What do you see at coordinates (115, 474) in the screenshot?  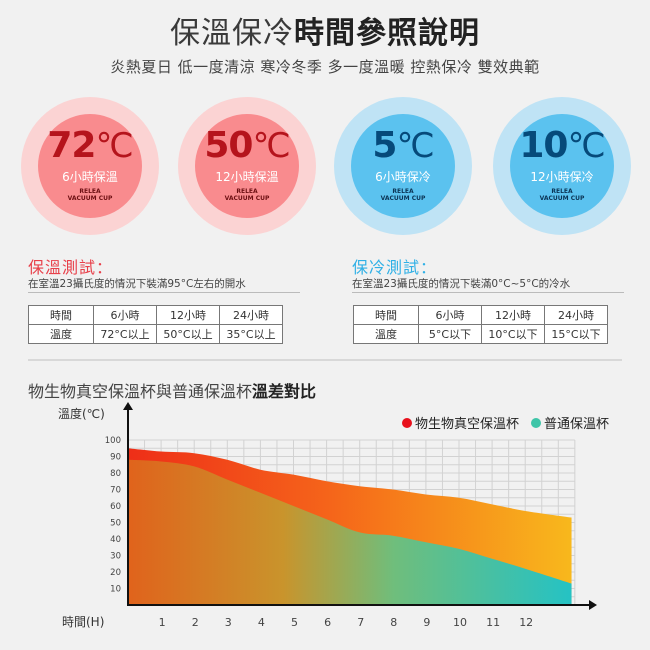 I see `y-tick-label: 80` at bounding box center [115, 474].